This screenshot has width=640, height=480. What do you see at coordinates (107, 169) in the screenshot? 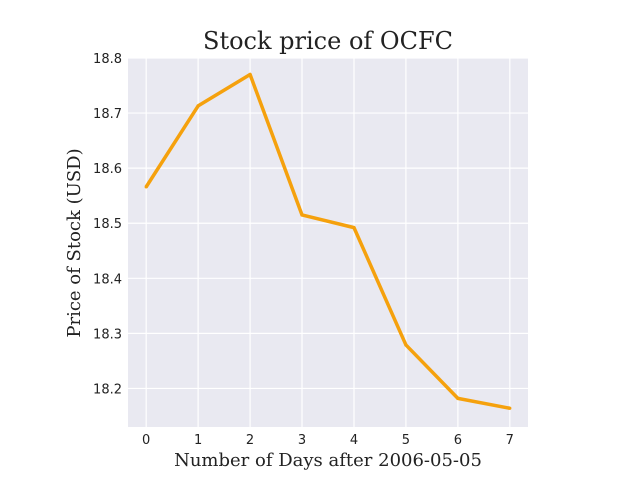
I see `y-tick-label: 18.6` at bounding box center [107, 169].